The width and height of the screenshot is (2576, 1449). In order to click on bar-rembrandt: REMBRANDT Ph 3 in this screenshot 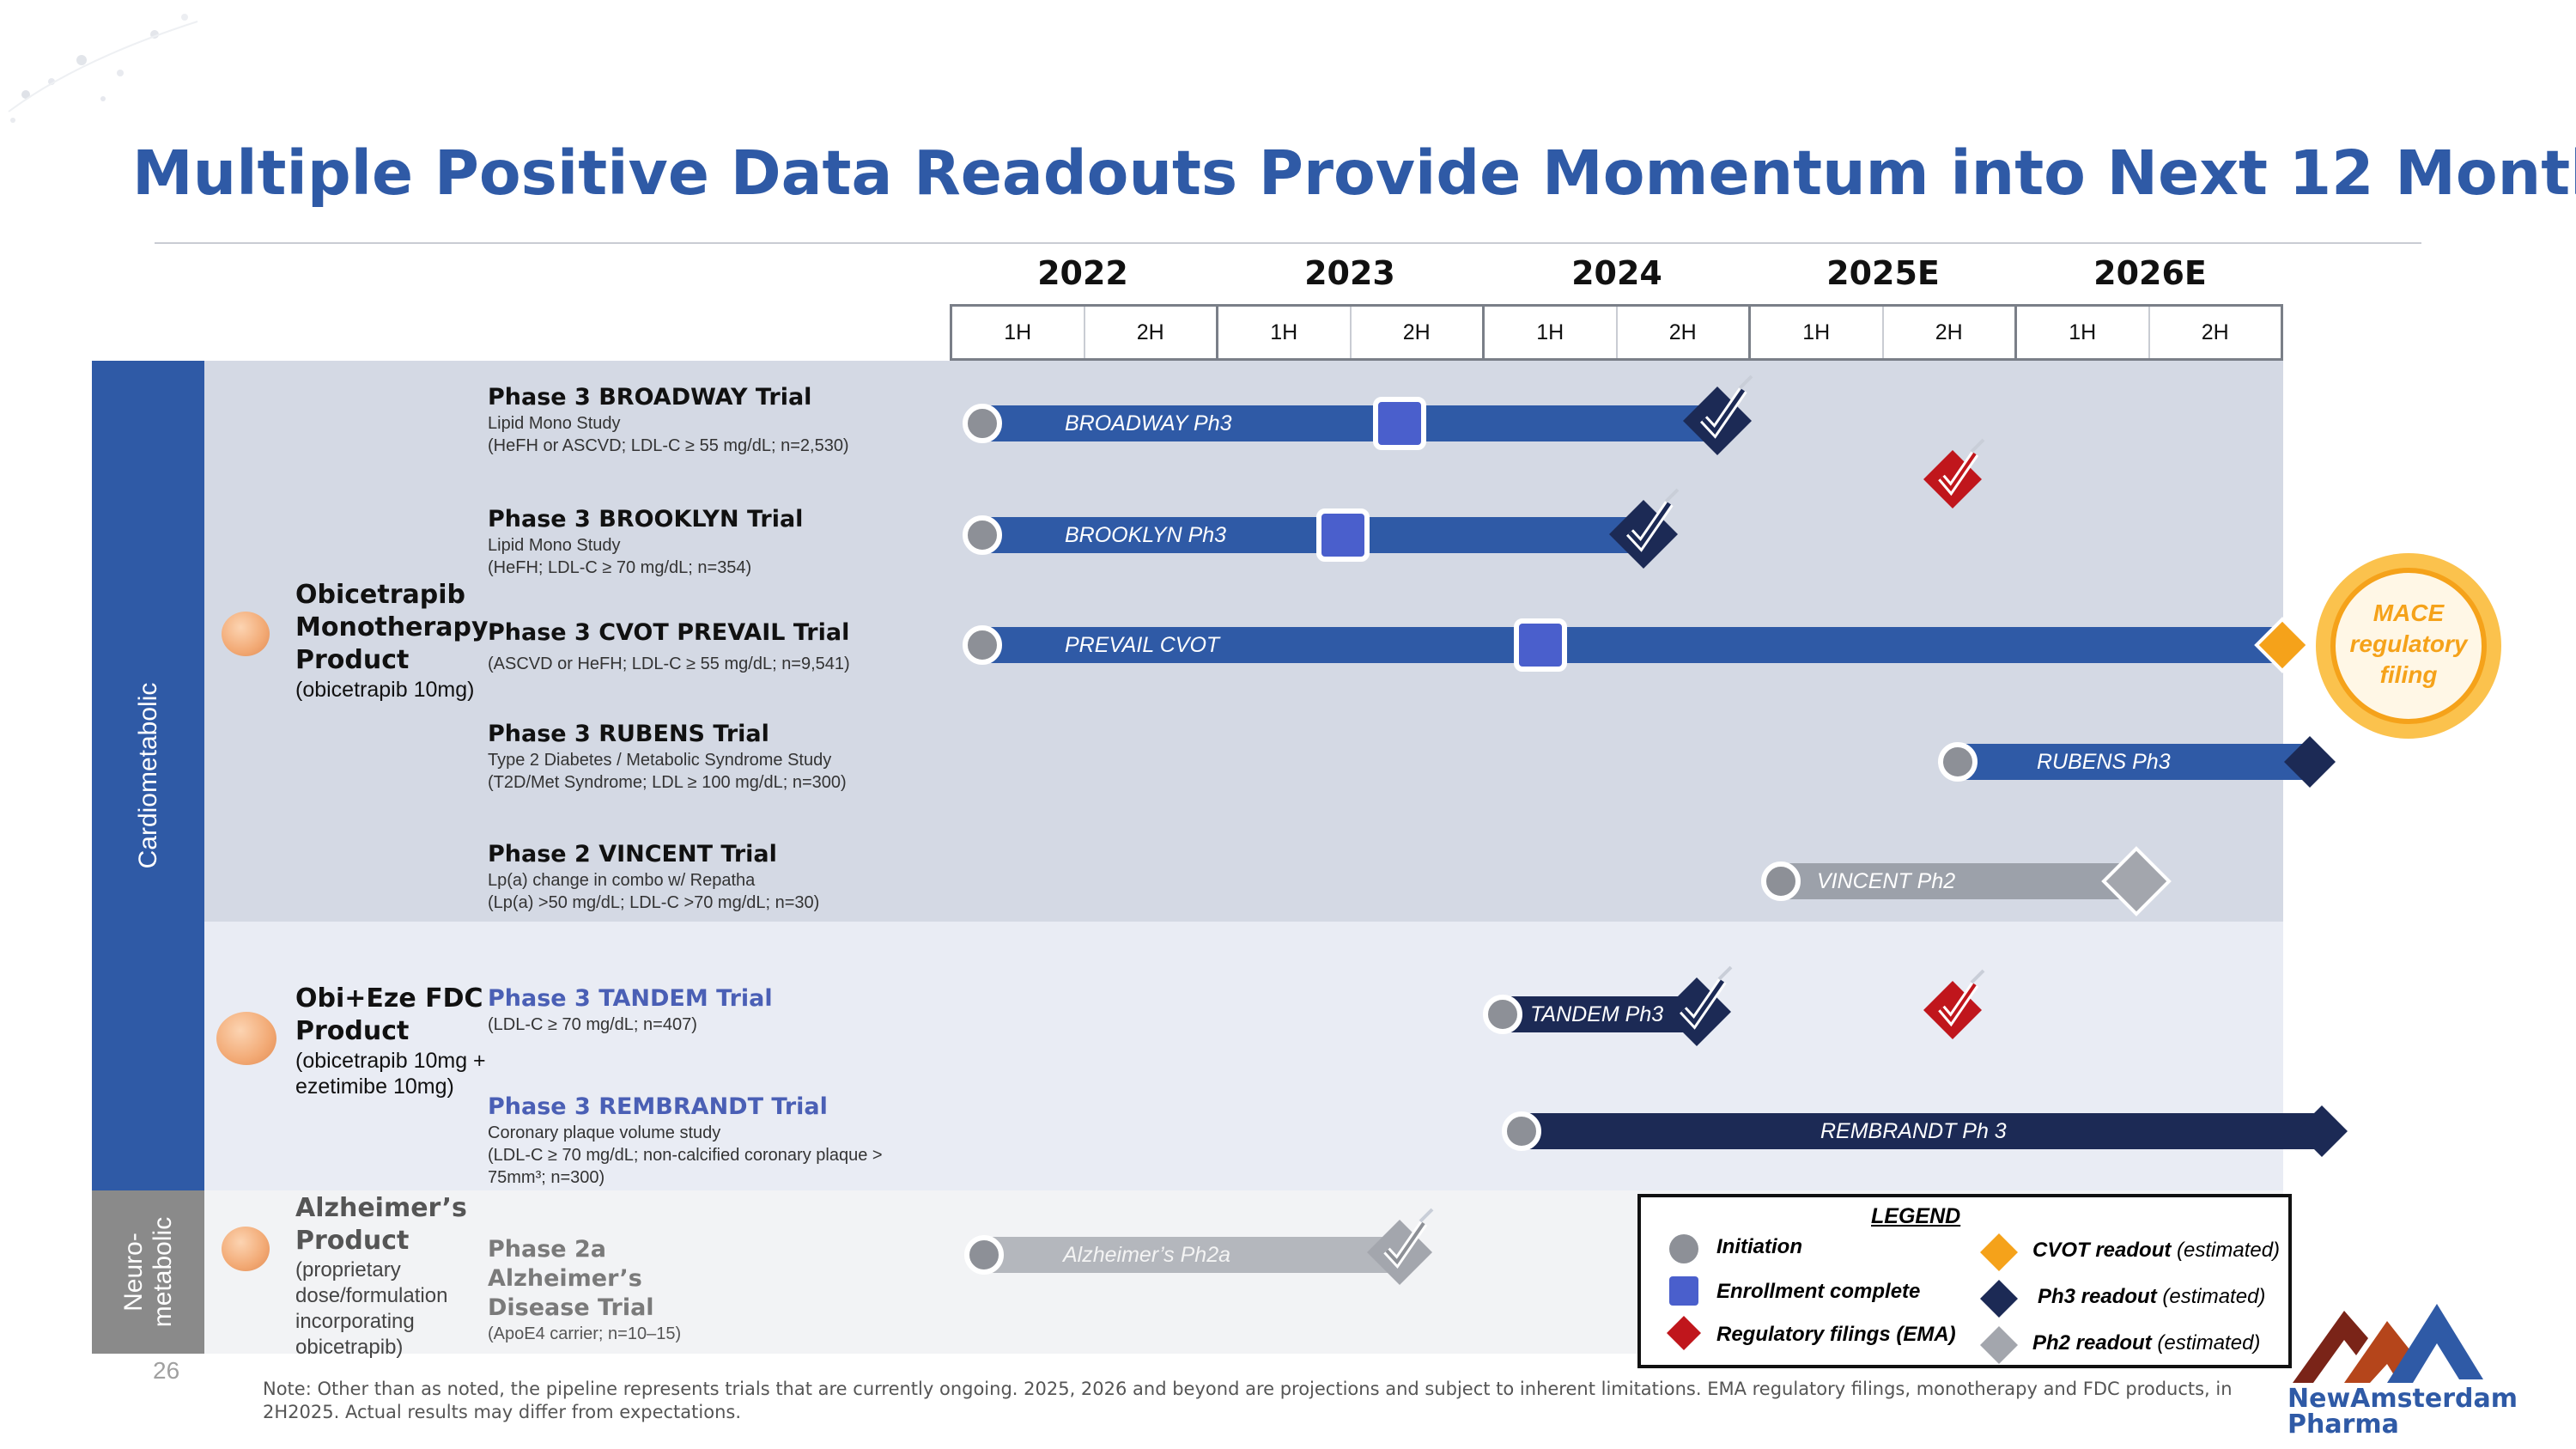, I will do `click(1920, 1131)`.